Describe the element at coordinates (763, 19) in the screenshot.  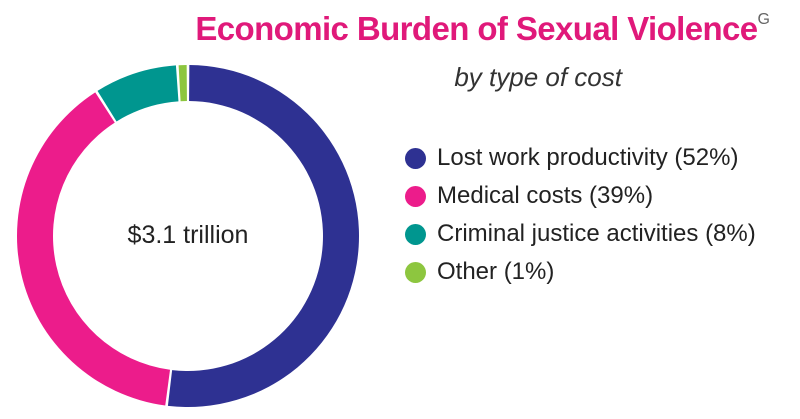
I see `title-superscript: G` at that location.